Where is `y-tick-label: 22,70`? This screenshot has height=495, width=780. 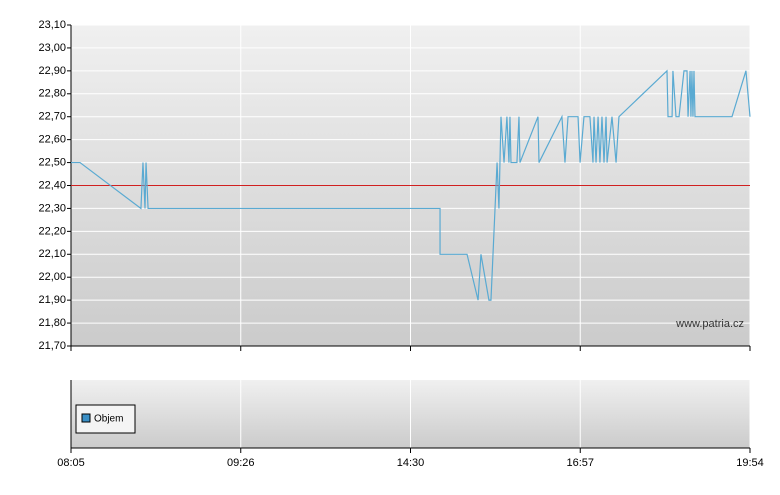 y-tick-label: 22,70 is located at coordinates (52, 117).